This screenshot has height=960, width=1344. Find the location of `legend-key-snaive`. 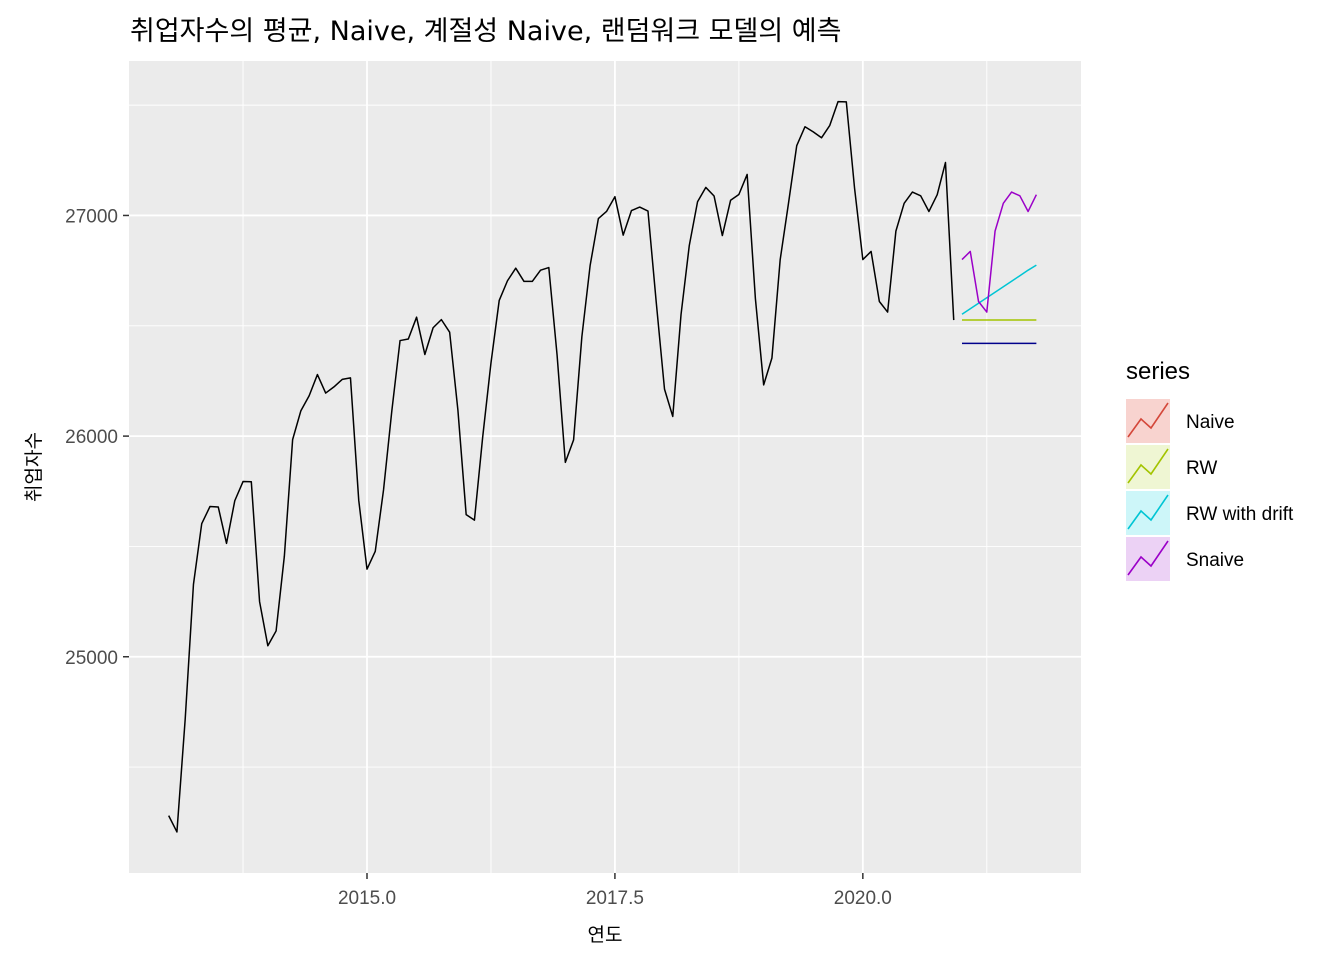

legend-key-snaive is located at coordinates (1148, 559).